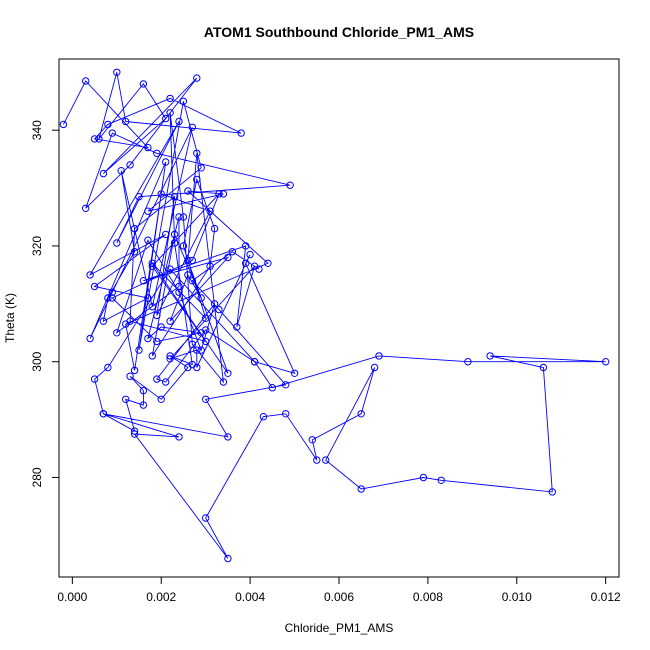 The height and width of the screenshot is (650, 650). Describe the element at coordinates (37, 246) in the screenshot. I see `y-tick-label: 320` at that location.